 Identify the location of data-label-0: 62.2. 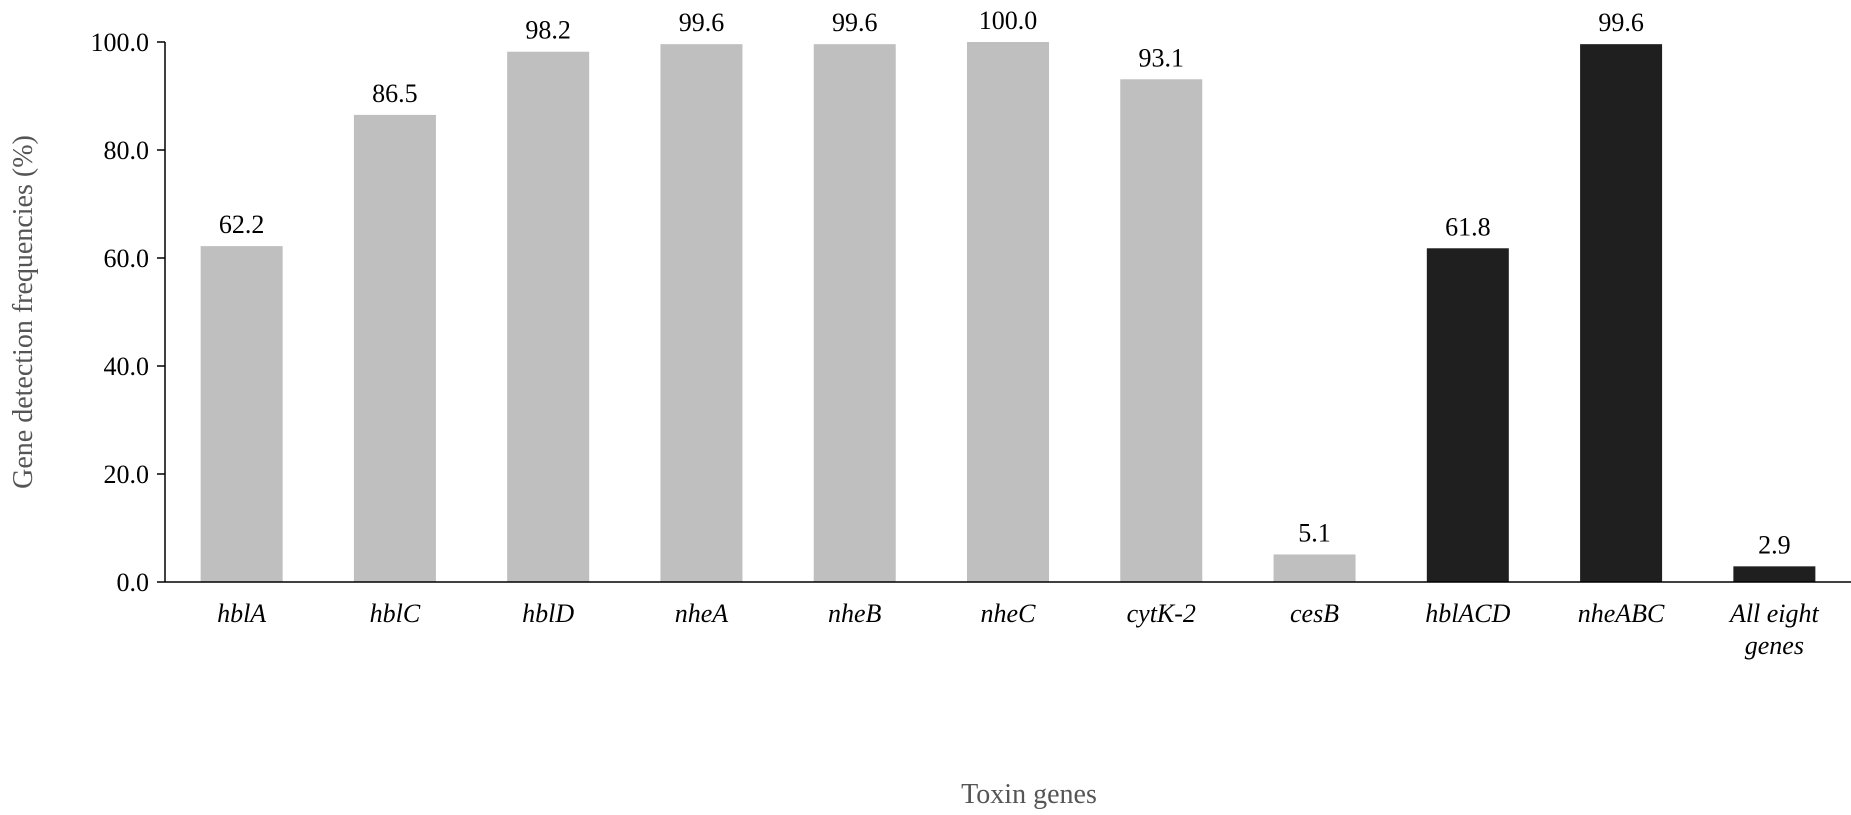
(242, 224).